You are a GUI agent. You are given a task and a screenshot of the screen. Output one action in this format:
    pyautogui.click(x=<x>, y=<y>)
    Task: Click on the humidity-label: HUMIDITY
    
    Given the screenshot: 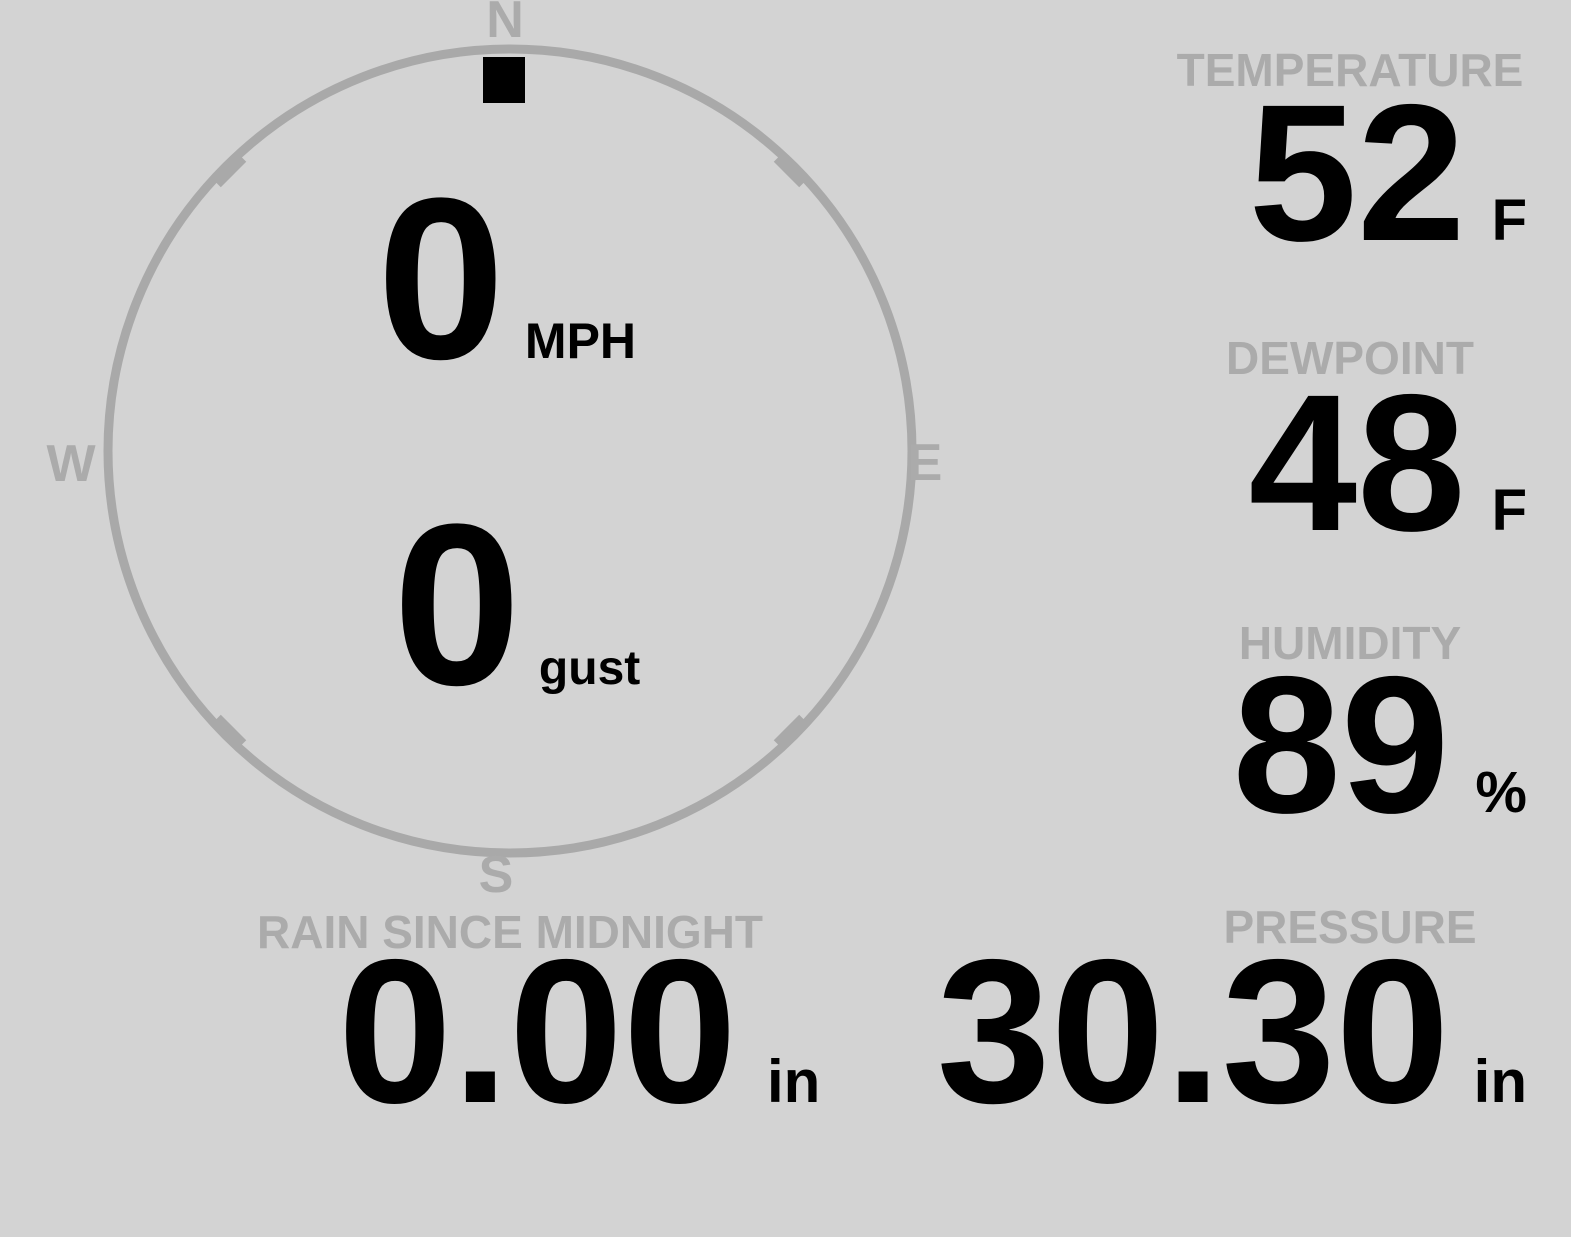 What is the action you would take?
    pyautogui.click(x=1350, y=643)
    